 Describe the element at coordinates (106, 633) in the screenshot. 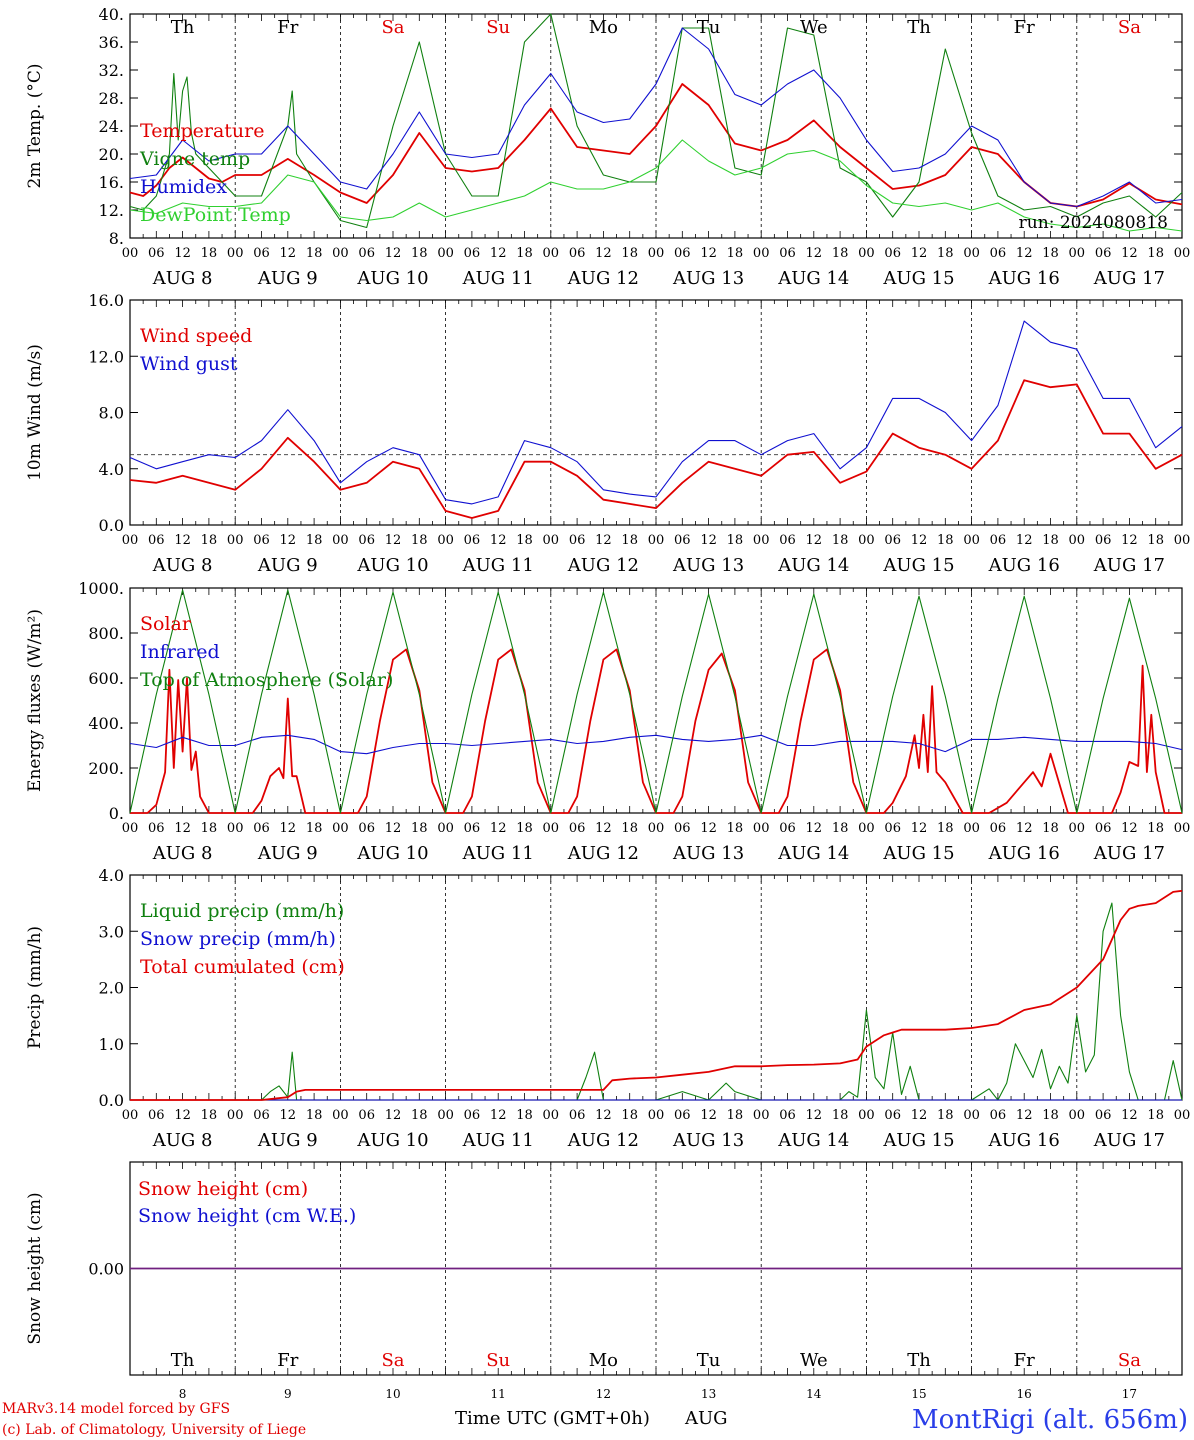

I see `y-tick-label: 800.` at that location.